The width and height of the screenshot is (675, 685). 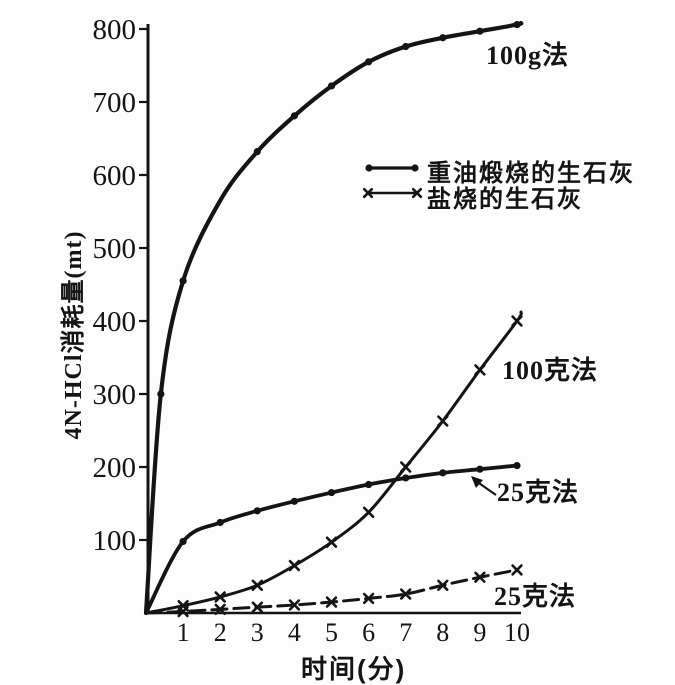 I want to click on curve-label-100ke-method: 100克法, so click(x=550, y=370).